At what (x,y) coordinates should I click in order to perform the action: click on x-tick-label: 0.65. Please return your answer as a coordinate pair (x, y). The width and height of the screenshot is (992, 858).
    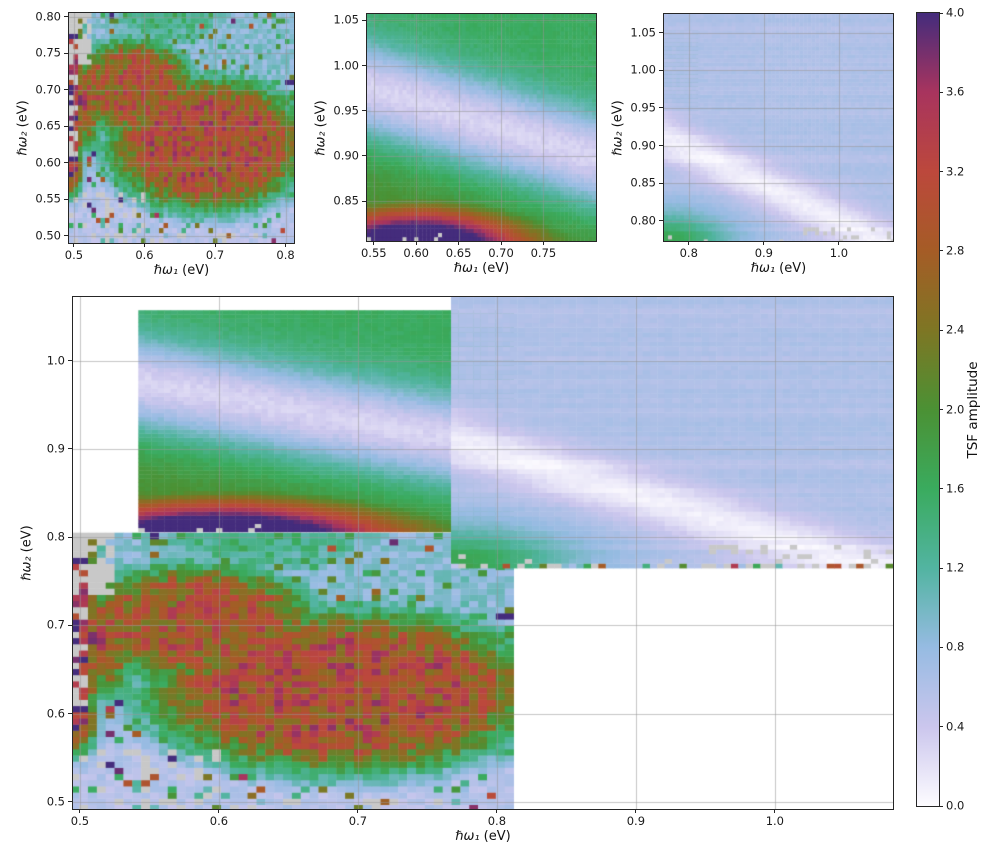
    Looking at the image, I should click on (458, 253).